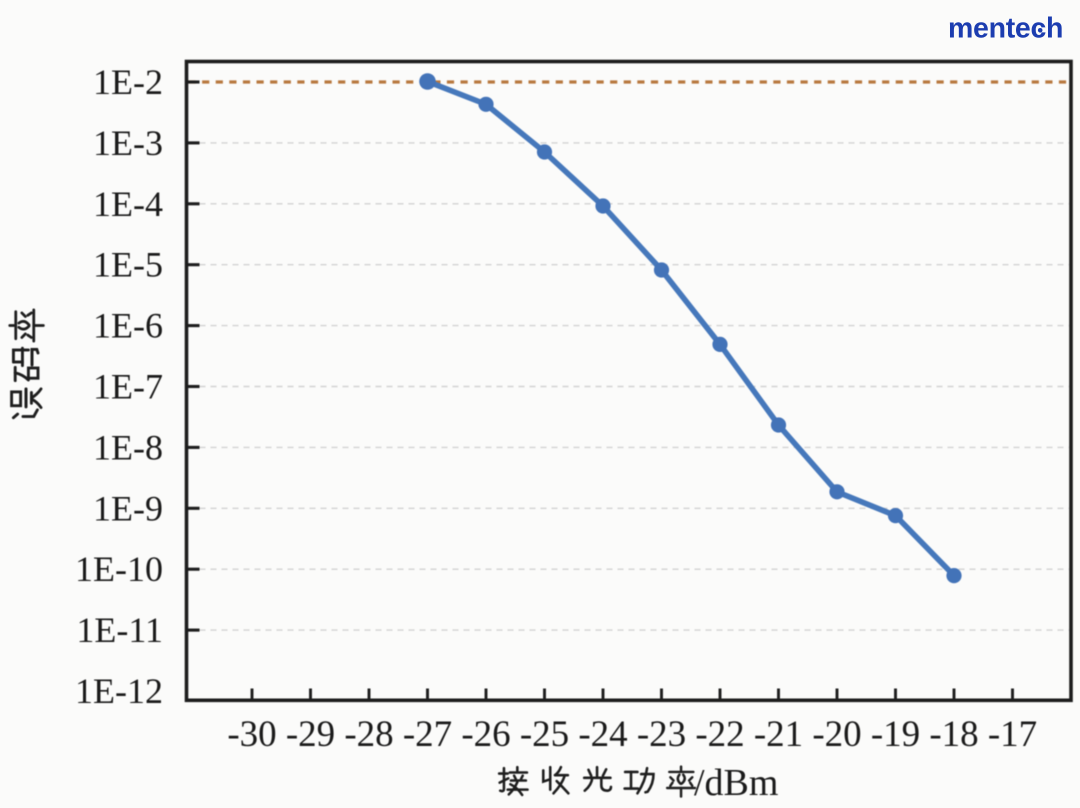  What do you see at coordinates (778, 734) in the screenshot?
I see `svg-text: -21` at bounding box center [778, 734].